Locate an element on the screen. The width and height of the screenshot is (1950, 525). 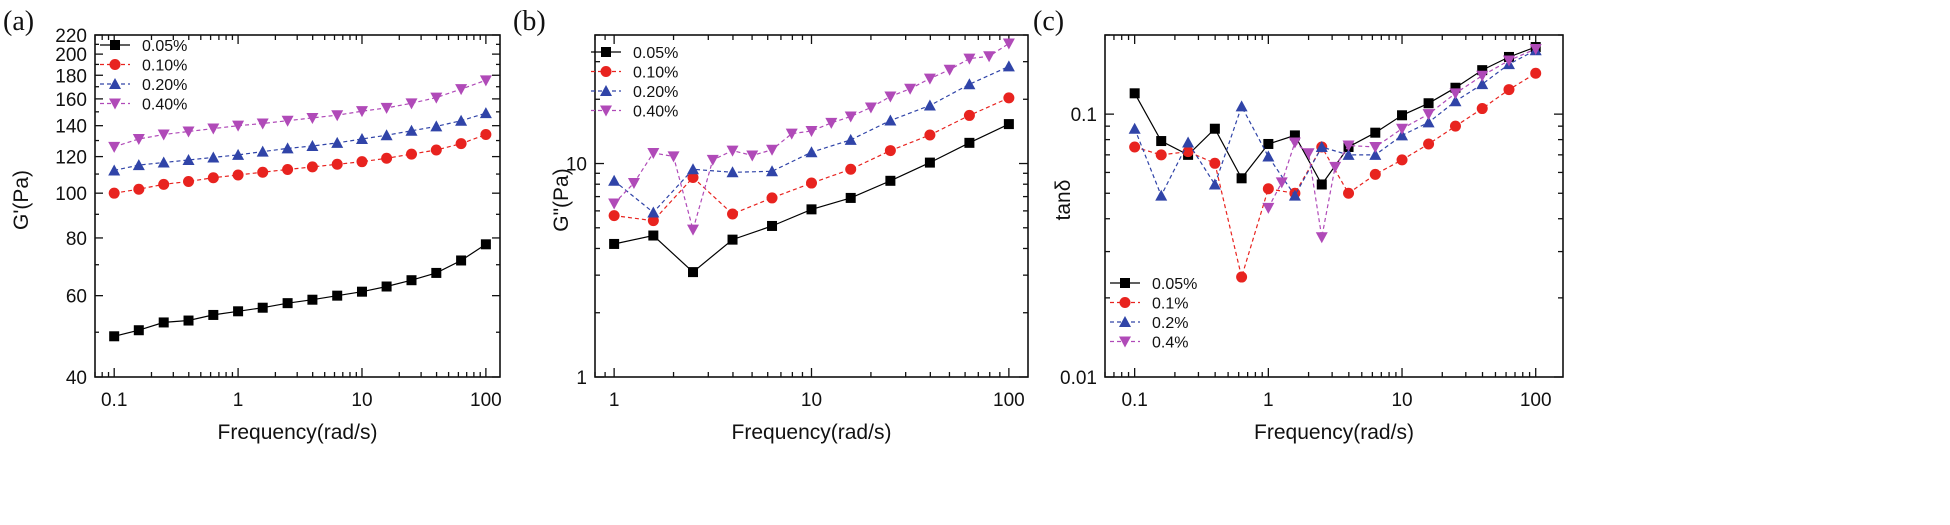
series-0.20% is located at coordinates (300, 141).